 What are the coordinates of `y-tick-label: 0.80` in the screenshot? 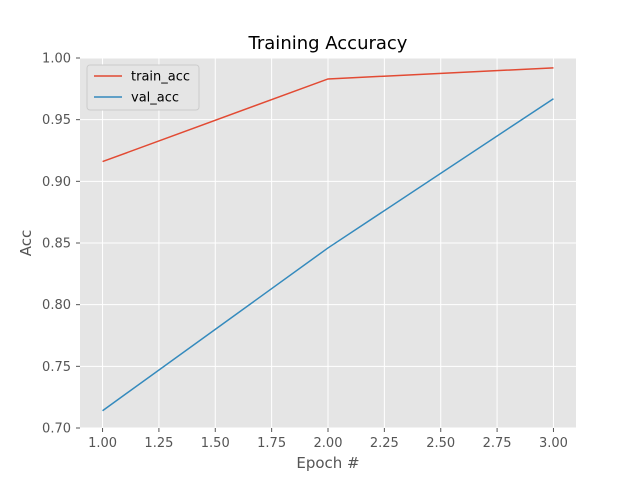 It's located at (56, 305).